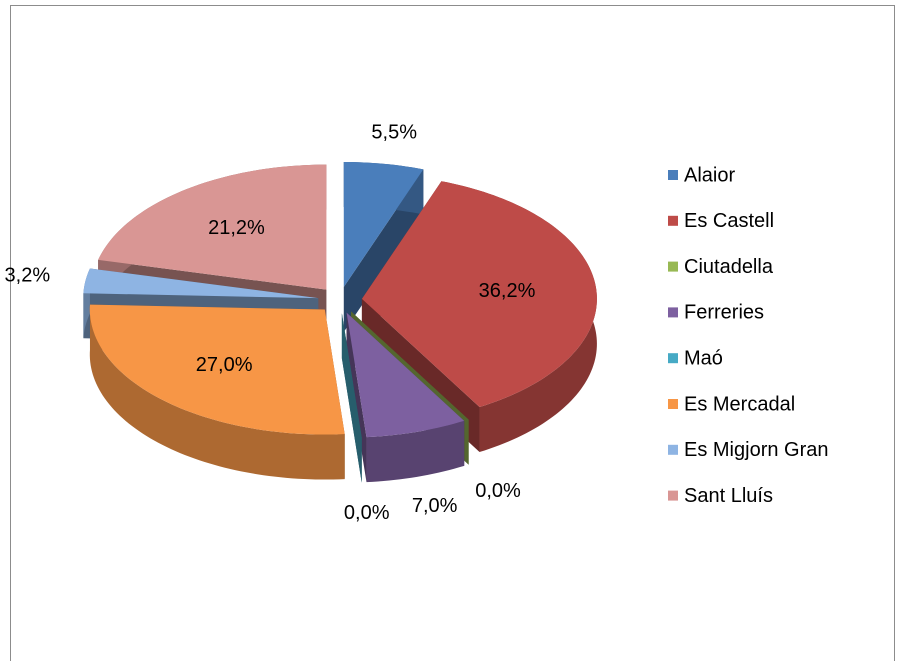 Image resolution: width=899 pixels, height=666 pixels. I want to click on data-label: 5,5%, so click(394, 132).